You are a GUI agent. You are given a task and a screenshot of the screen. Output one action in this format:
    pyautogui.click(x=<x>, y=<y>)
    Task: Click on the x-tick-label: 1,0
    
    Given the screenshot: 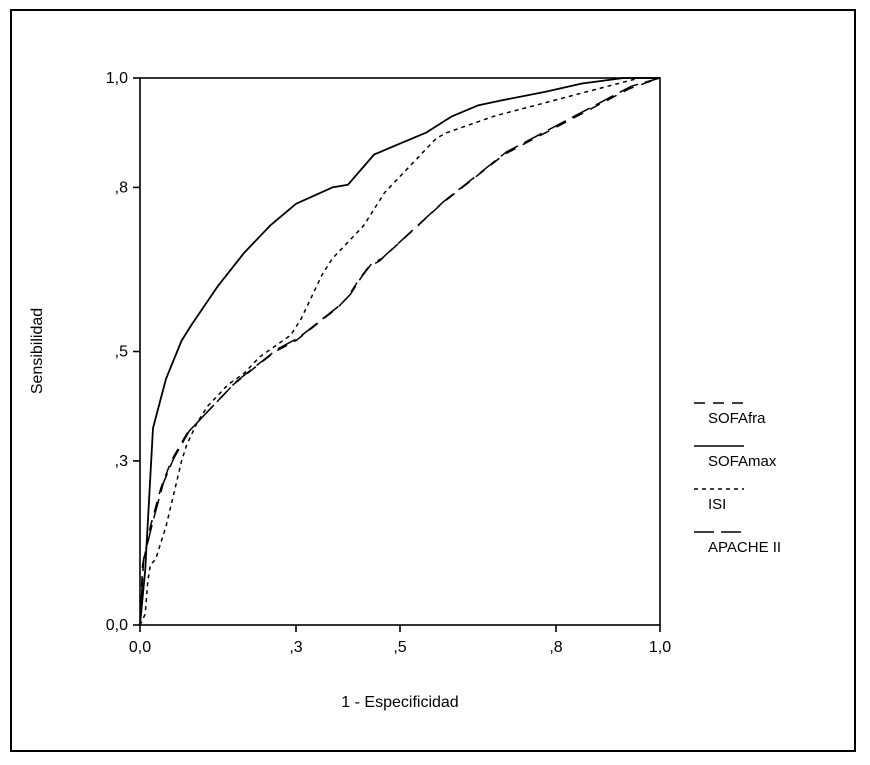 What is the action you would take?
    pyautogui.click(x=660, y=647)
    